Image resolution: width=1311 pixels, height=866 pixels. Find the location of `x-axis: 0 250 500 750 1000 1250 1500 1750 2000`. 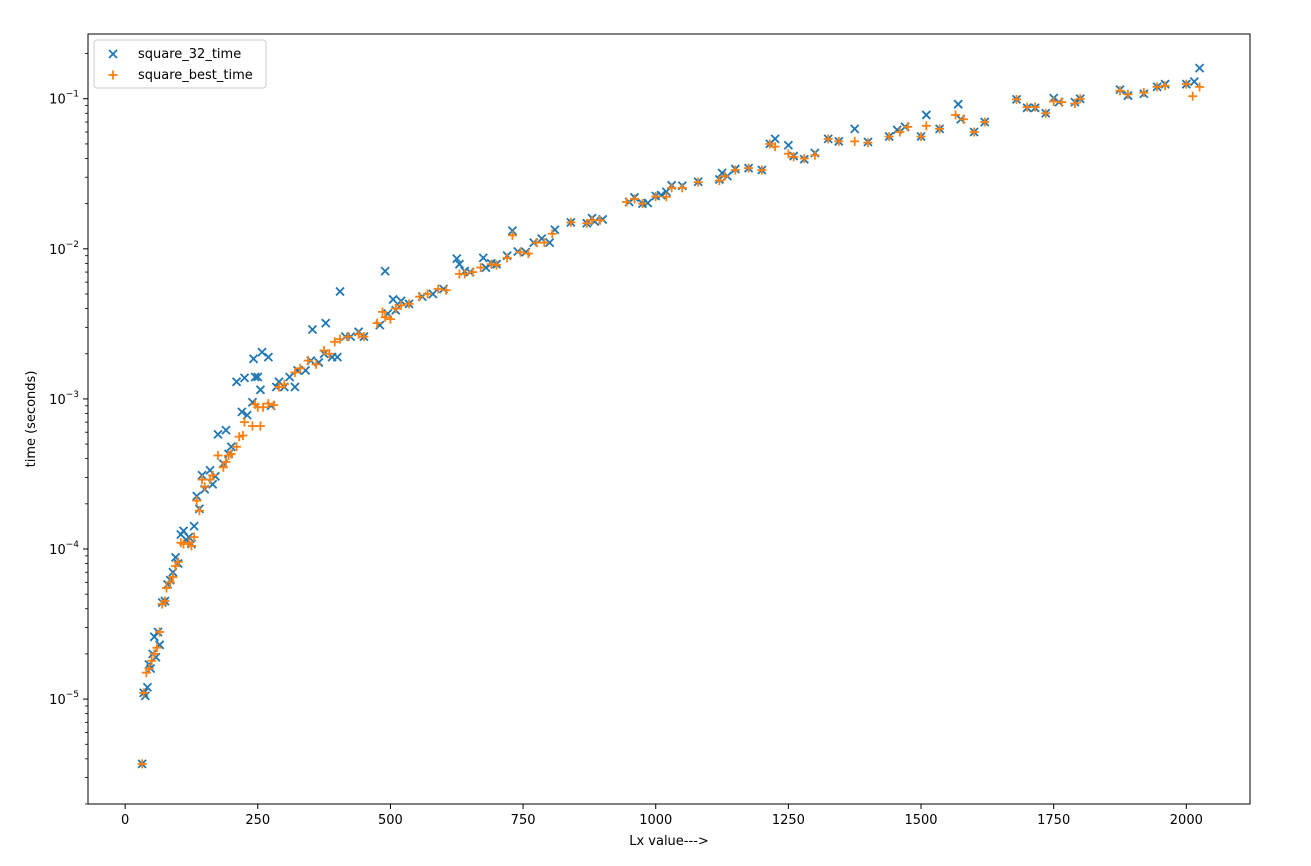

x-axis: 0 250 500 750 1000 1250 1500 1750 2000 is located at coordinates (662, 816).